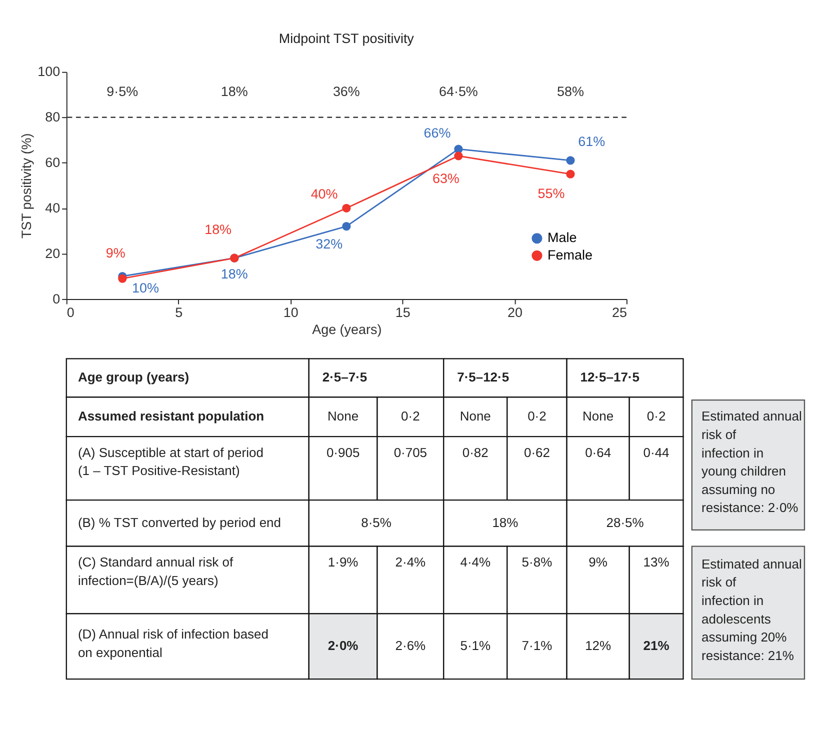  I want to click on text: 0·62, so click(537, 452).